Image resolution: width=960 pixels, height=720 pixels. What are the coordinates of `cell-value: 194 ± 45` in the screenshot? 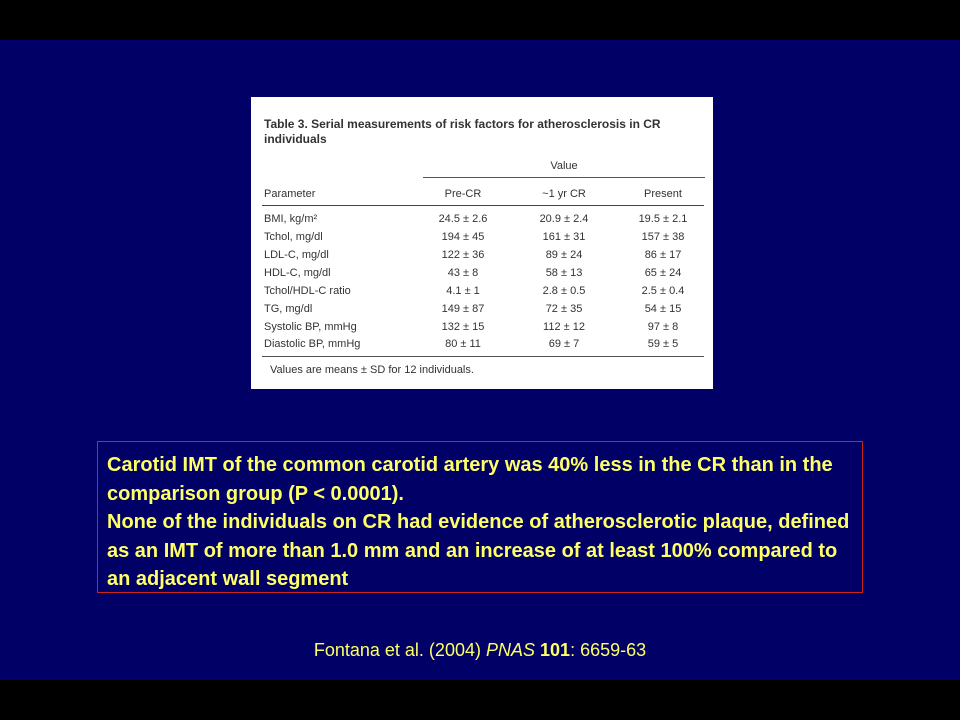 It's located at (463, 237).